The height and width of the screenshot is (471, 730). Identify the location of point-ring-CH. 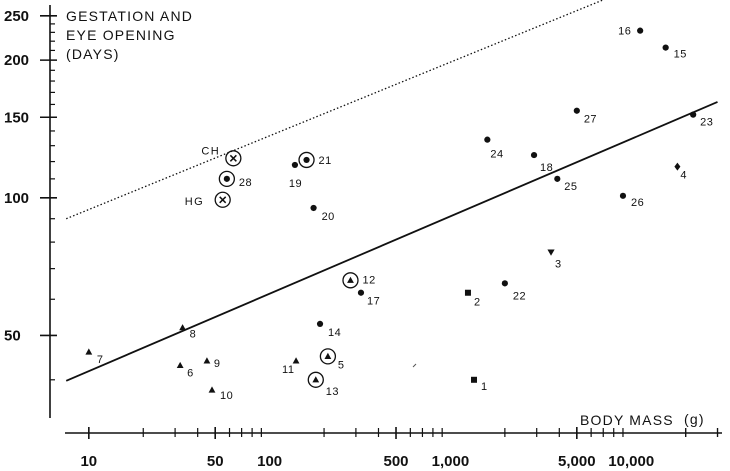
(233, 158).